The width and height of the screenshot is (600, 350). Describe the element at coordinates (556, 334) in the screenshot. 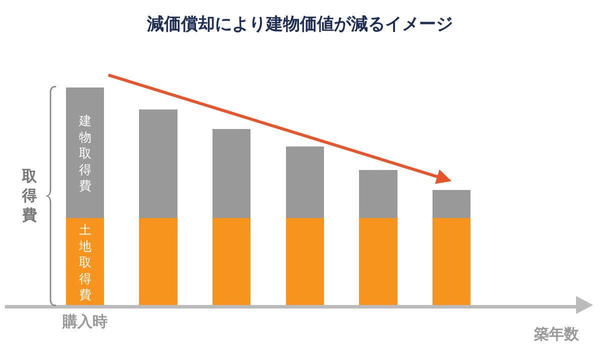

I see `x-axis-title: 築年数` at that location.